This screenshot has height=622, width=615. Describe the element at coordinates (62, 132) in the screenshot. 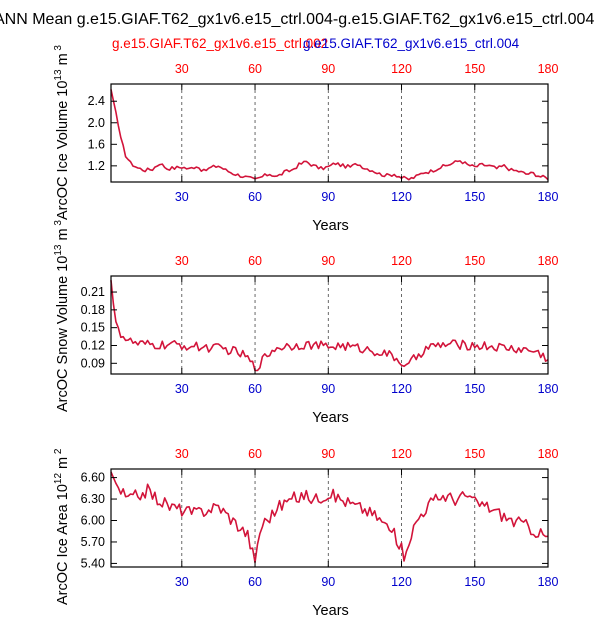

I see `y-axis-label: ArcOC Ice Volume 1013 m 3` at that location.